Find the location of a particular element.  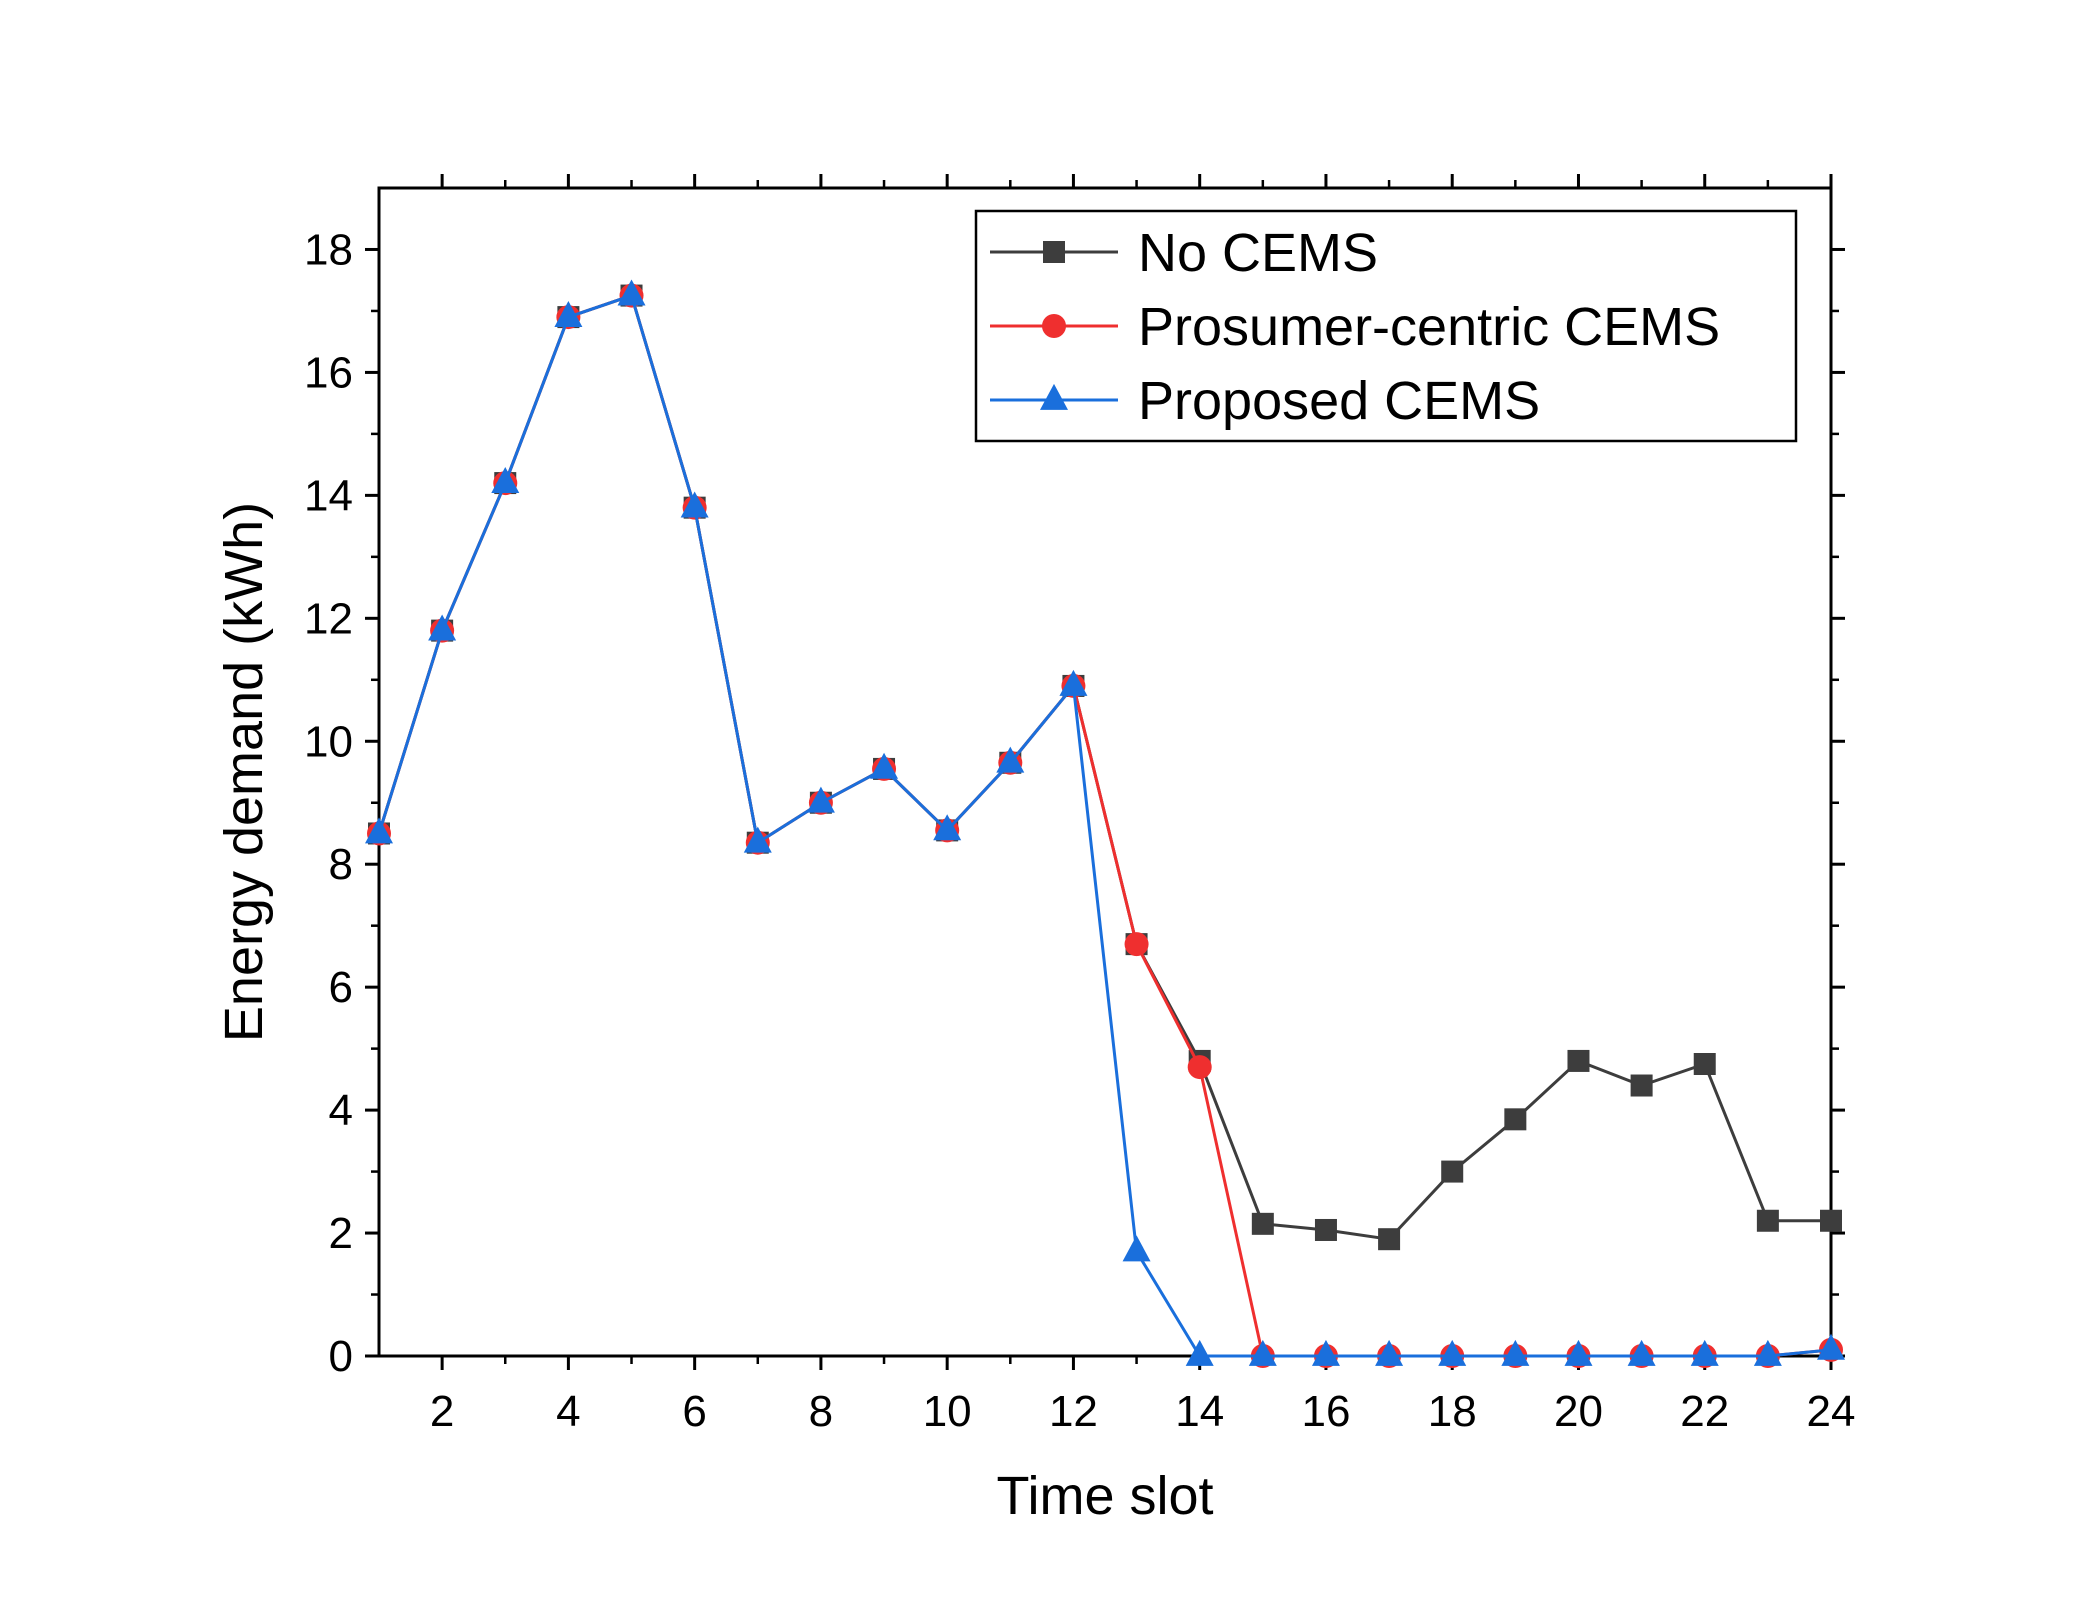

x-tick-label: 10 is located at coordinates (947, 1411).